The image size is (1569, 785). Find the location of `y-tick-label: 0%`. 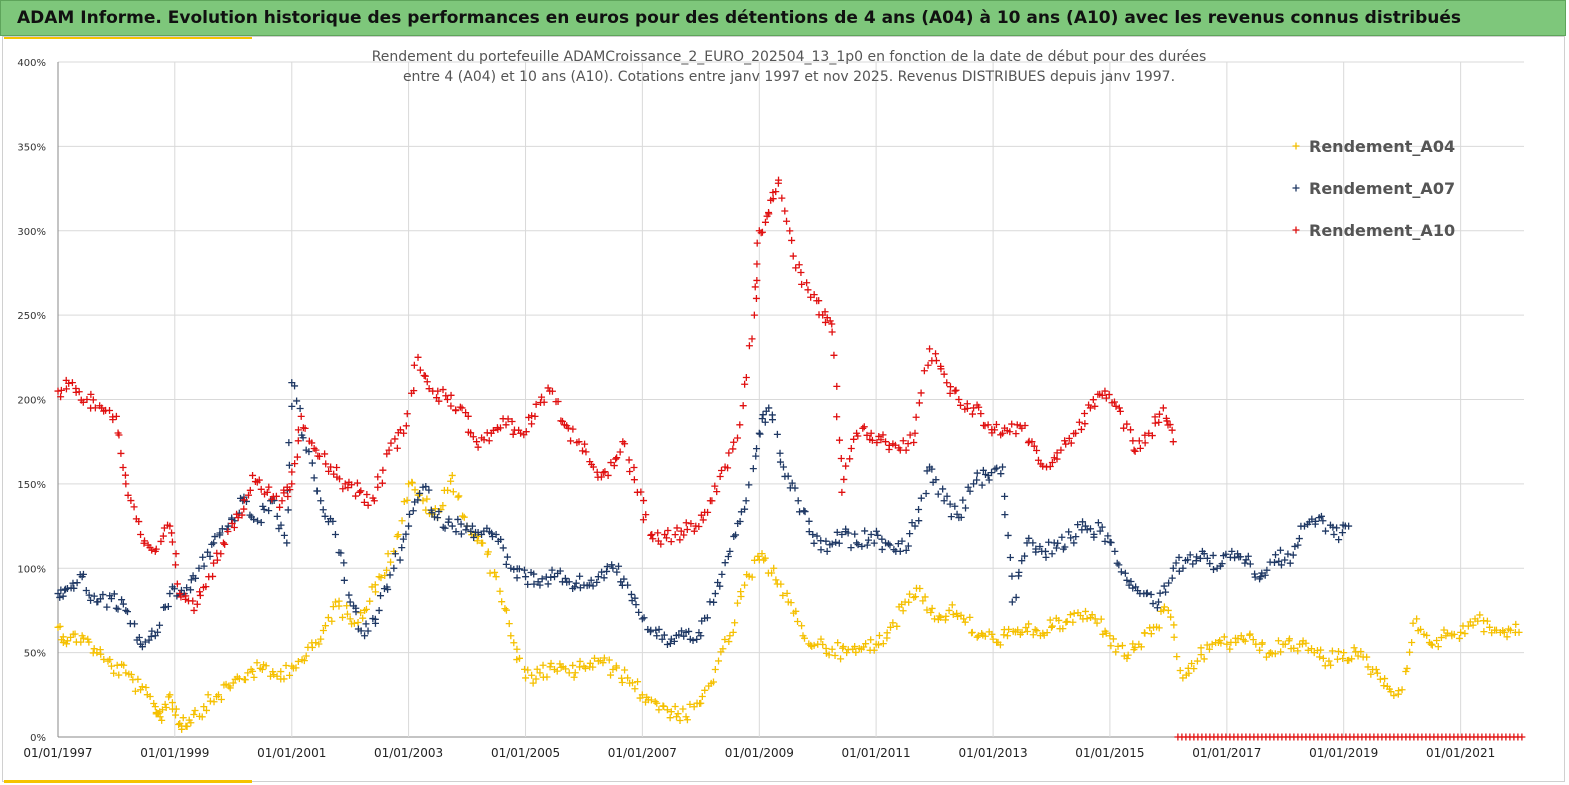

y-tick-label: 0% is located at coordinates (38, 738).